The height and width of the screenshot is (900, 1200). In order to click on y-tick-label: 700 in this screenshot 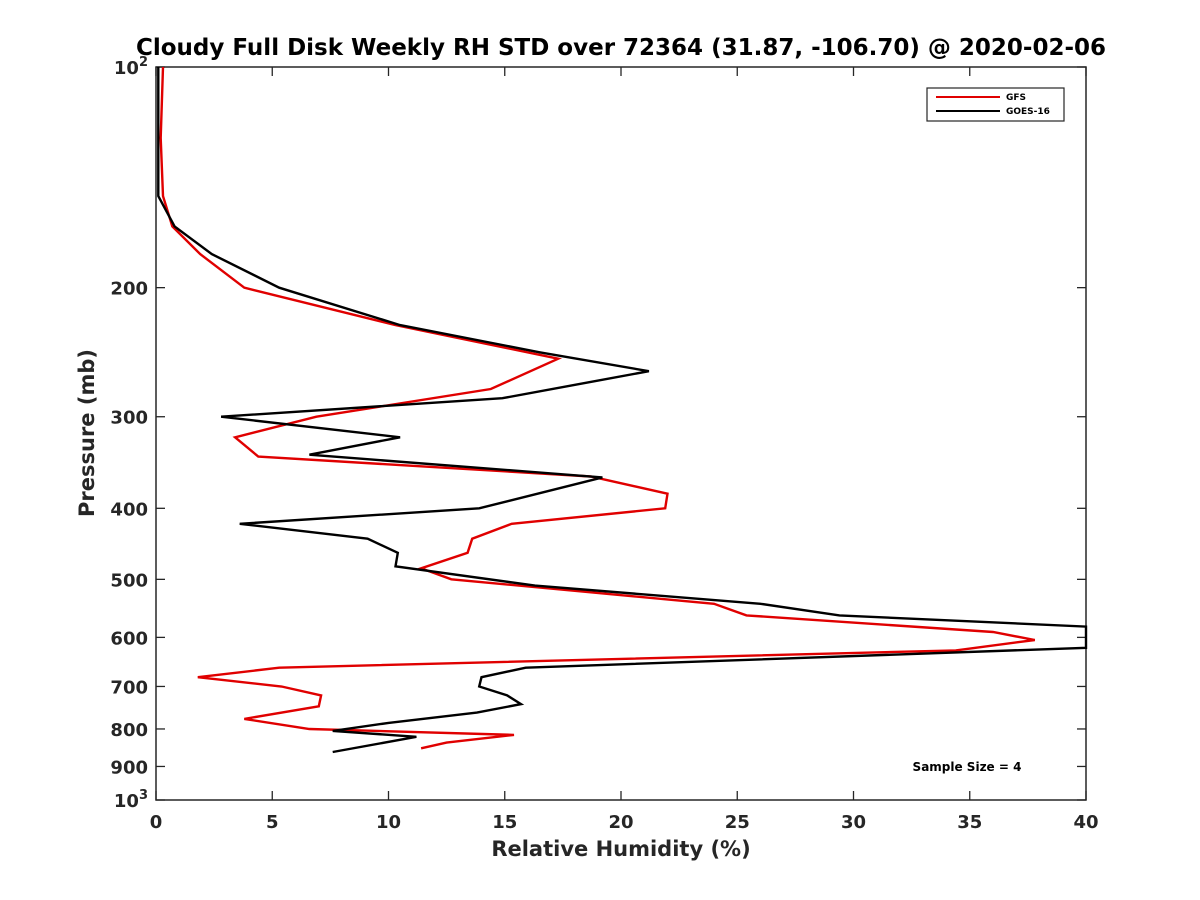, I will do `click(129, 687)`.